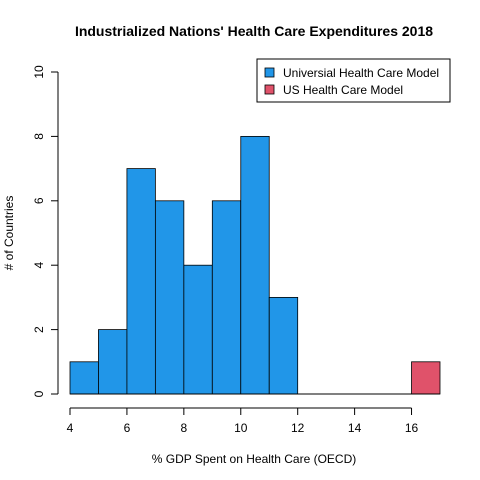  What do you see at coordinates (269, 72) in the screenshot?
I see `legend-swatch-universal` at bounding box center [269, 72].